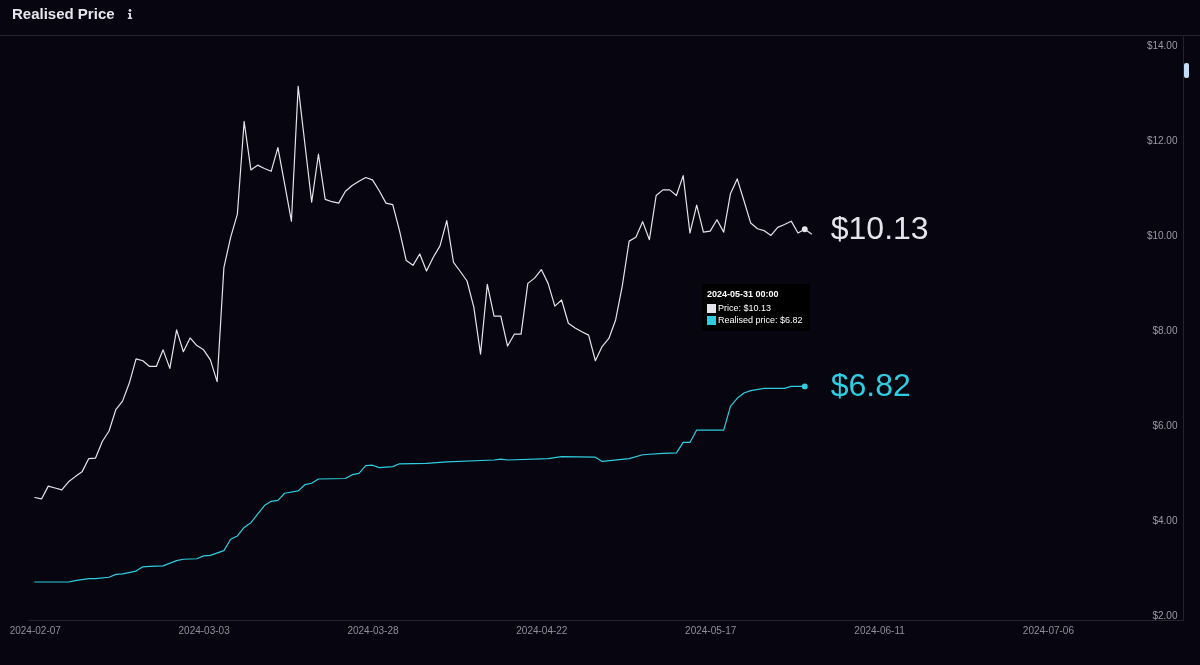 This screenshot has height=665, width=1200. What do you see at coordinates (1162, 45) in the screenshot?
I see `y-tick-label: $14.00` at bounding box center [1162, 45].